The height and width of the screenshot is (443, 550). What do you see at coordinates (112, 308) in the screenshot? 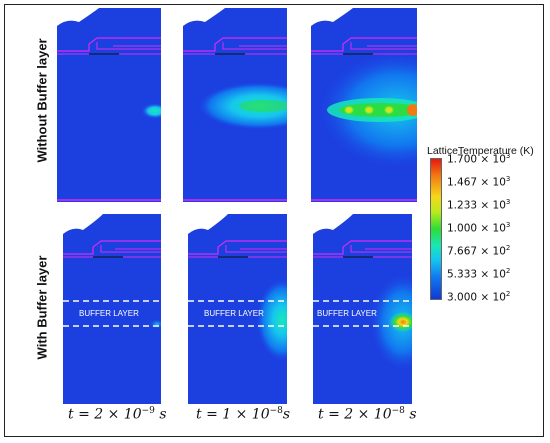
I see `panel-buffer-t1: BUFFER LAYER` at bounding box center [112, 308].